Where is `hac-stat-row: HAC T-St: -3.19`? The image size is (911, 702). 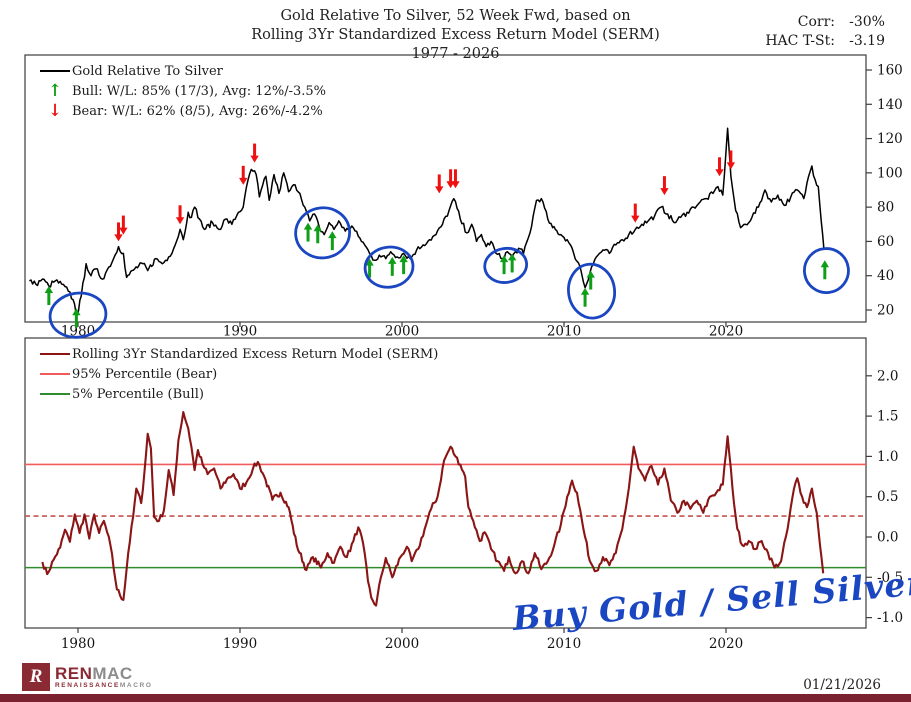 hac-stat-row: HAC T-St: -3.19 is located at coordinates (825, 41).